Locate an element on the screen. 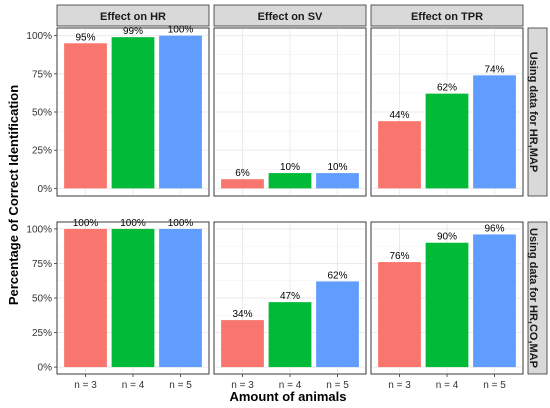  column-strip-label: Effect on TPR is located at coordinates (447, 17).